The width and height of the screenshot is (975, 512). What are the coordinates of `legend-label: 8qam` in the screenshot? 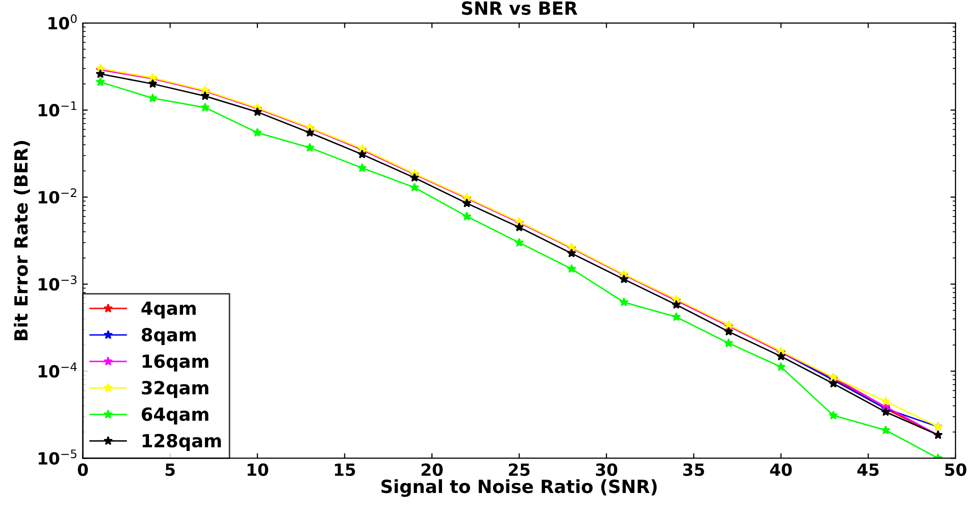 It's located at (169, 337).